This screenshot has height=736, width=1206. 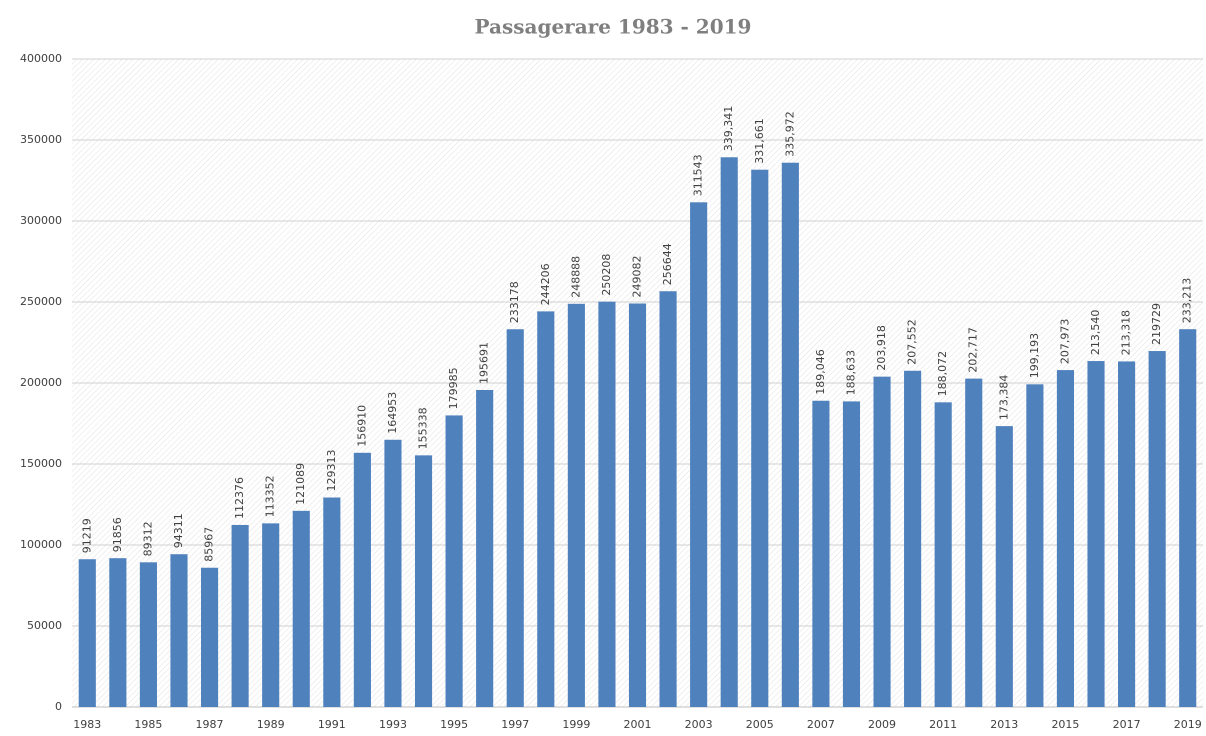 What do you see at coordinates (148, 724) in the screenshot?
I see `x-tick-label: 1985` at bounding box center [148, 724].